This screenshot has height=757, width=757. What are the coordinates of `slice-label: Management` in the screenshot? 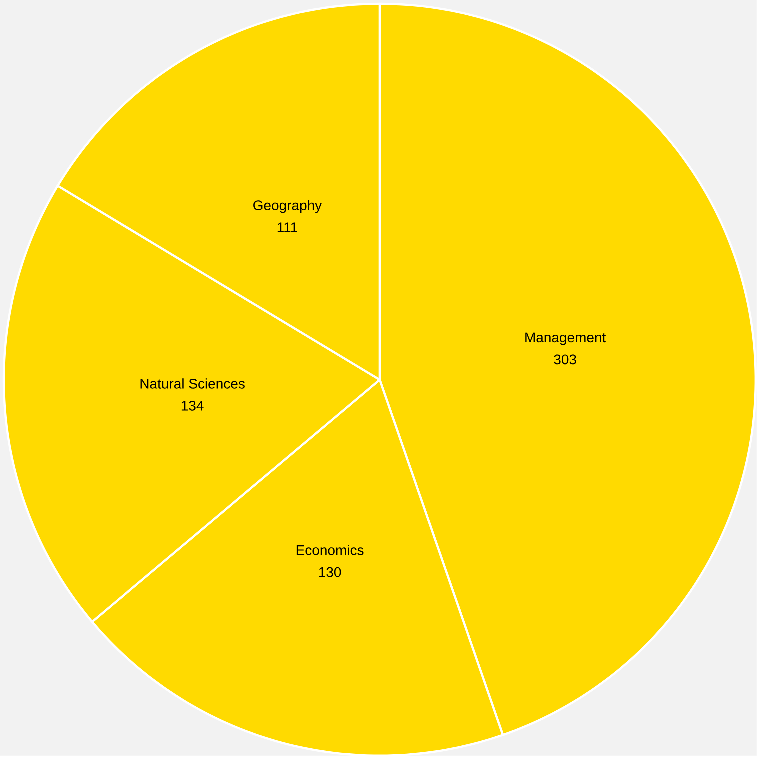 It's located at (566, 339).